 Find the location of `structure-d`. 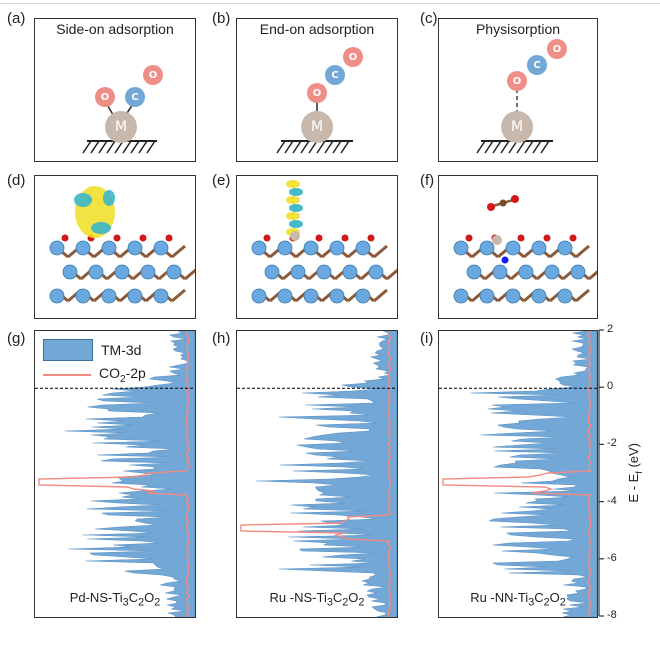

structure-d is located at coordinates (116, 247).